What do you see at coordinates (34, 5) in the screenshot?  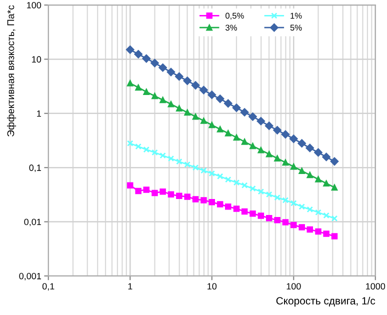 I see `y-tick-label: 100` at bounding box center [34, 5].